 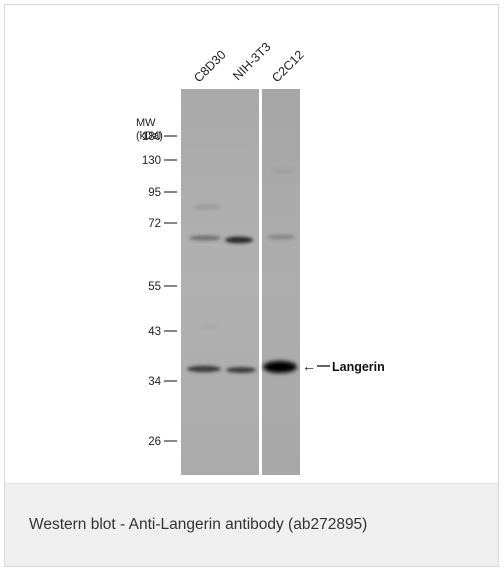 I want to click on kda-label: (kDa), so click(x=149, y=136).